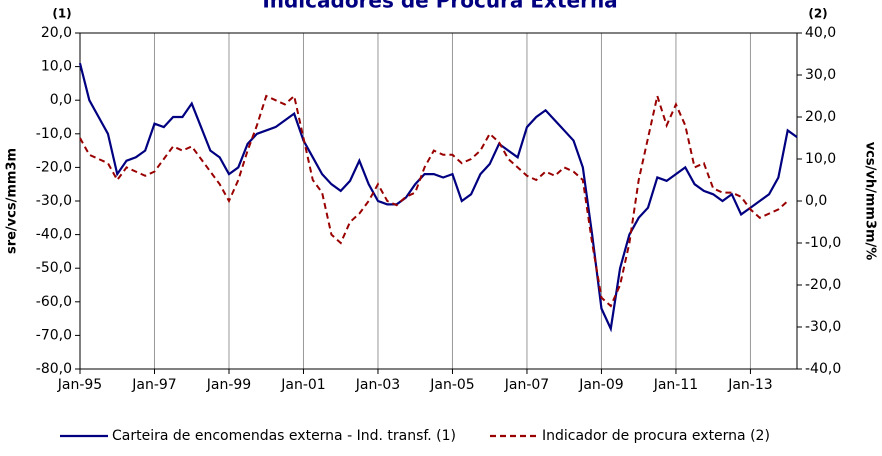 Image resolution: width=882 pixels, height=456 pixels. I want to click on y2-tick-label: 10,0, so click(820, 159).